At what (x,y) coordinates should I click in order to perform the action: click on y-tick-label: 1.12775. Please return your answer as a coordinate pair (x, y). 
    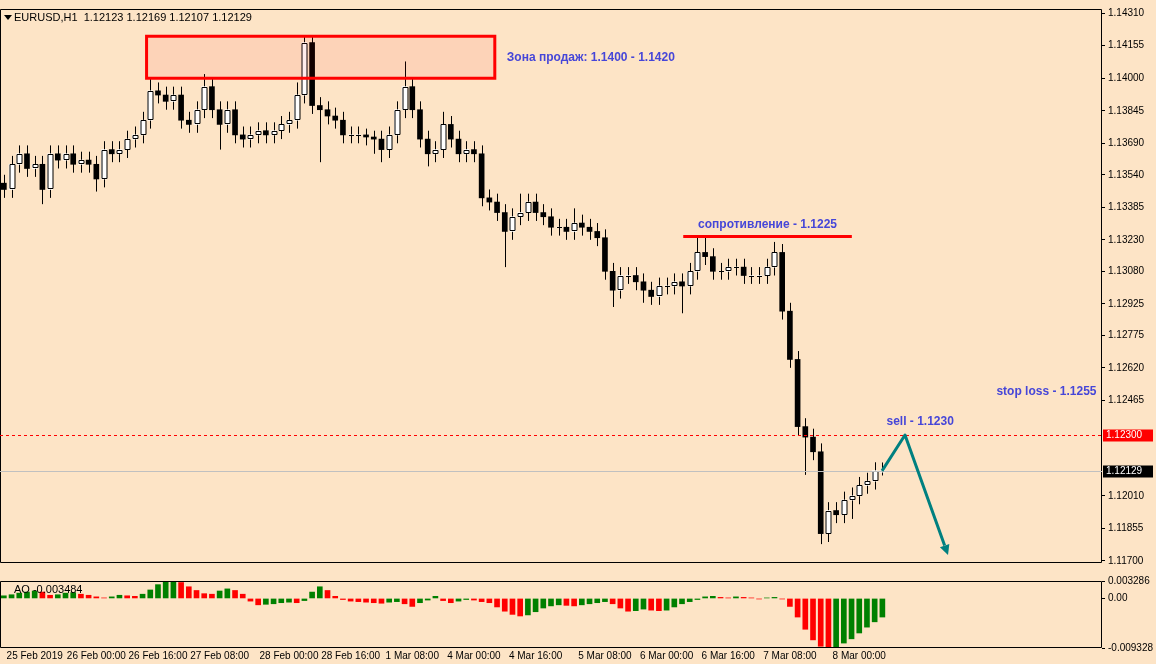
    Looking at the image, I should click on (1126, 335).